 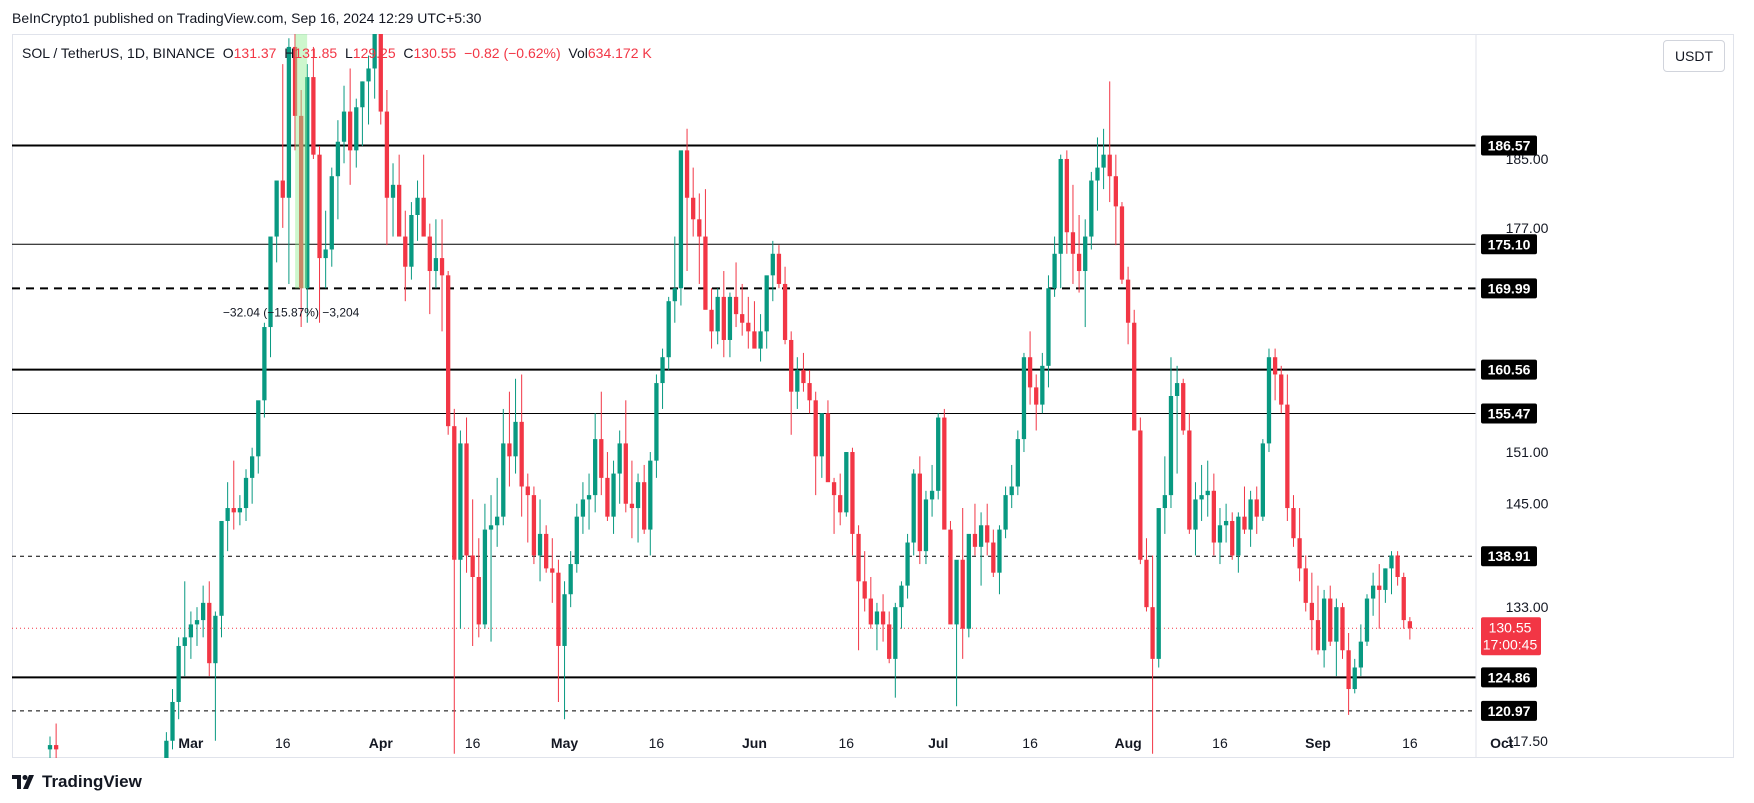 What do you see at coordinates (1527, 741) in the screenshot?
I see `price-tick-label: 117.50` at bounding box center [1527, 741].